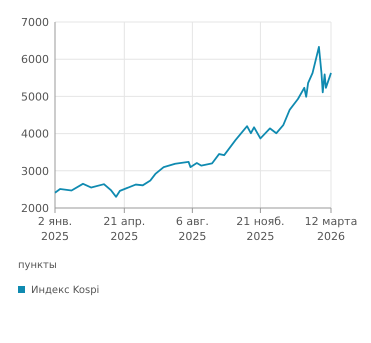  What do you see at coordinates (260, 229) in the screenshot?
I see `x-tick-label: 21 нояб. 2025` at bounding box center [260, 229].